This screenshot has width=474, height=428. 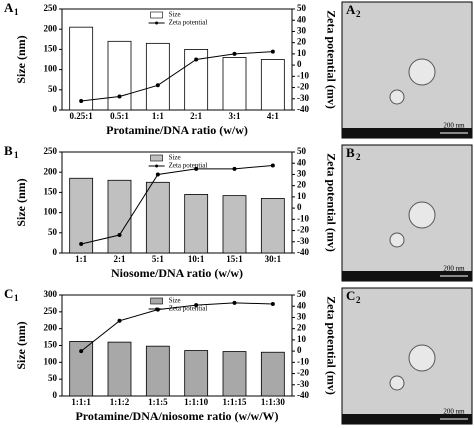 I want to click on plot-frame, so click(x=177, y=59).